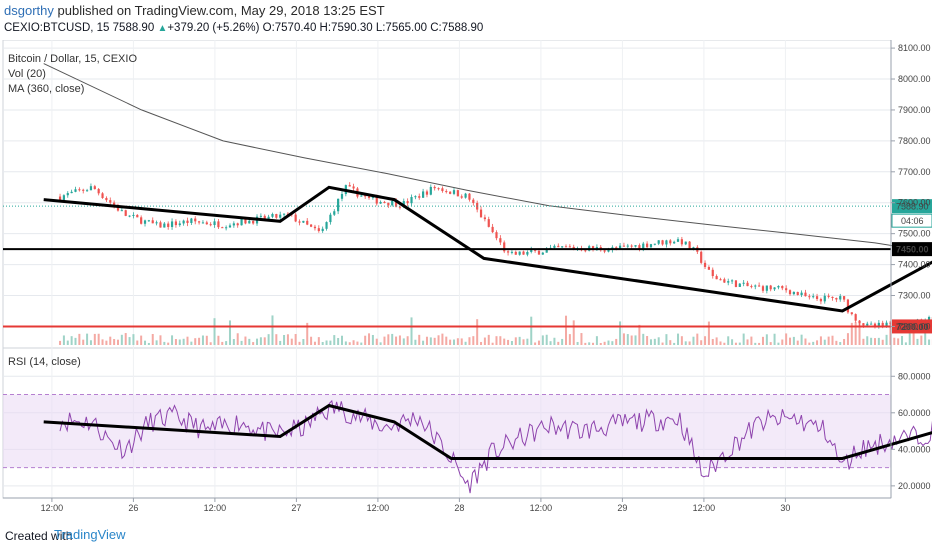  I want to click on rsi-axis: 80.0000 60.0000 40.0000 20.0000, so click(910, 423).